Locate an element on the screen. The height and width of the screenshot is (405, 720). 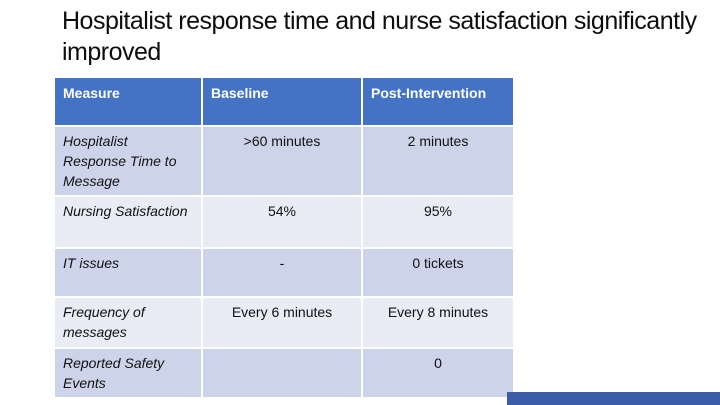
table-row: Nursing Satisfaction 54% 95% is located at coordinates (284, 222).